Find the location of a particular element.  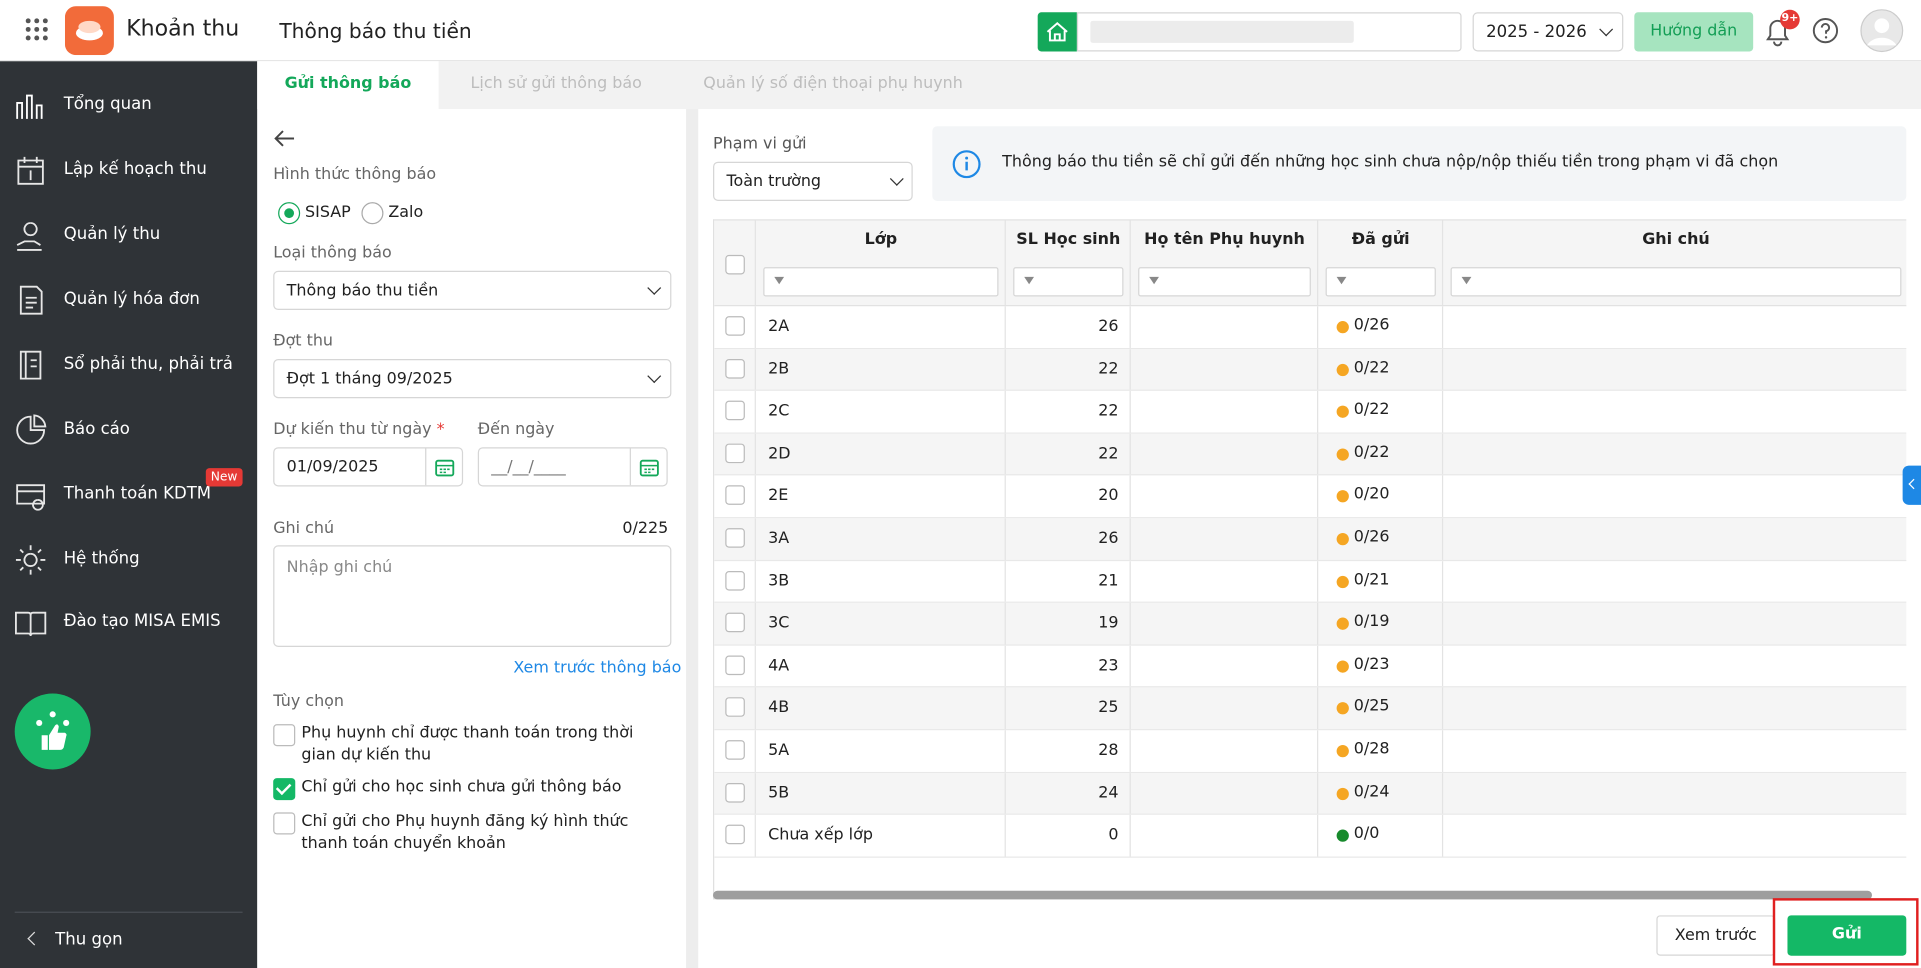

menu-item: Quản lý hóa đơn is located at coordinates (131, 299).